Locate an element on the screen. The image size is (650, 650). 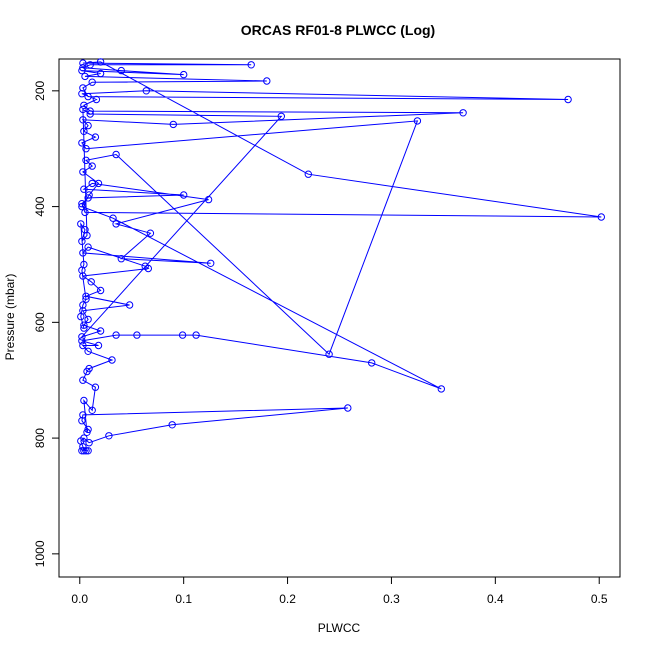
x-tick-label: 0.5 is located at coordinates (599, 599).